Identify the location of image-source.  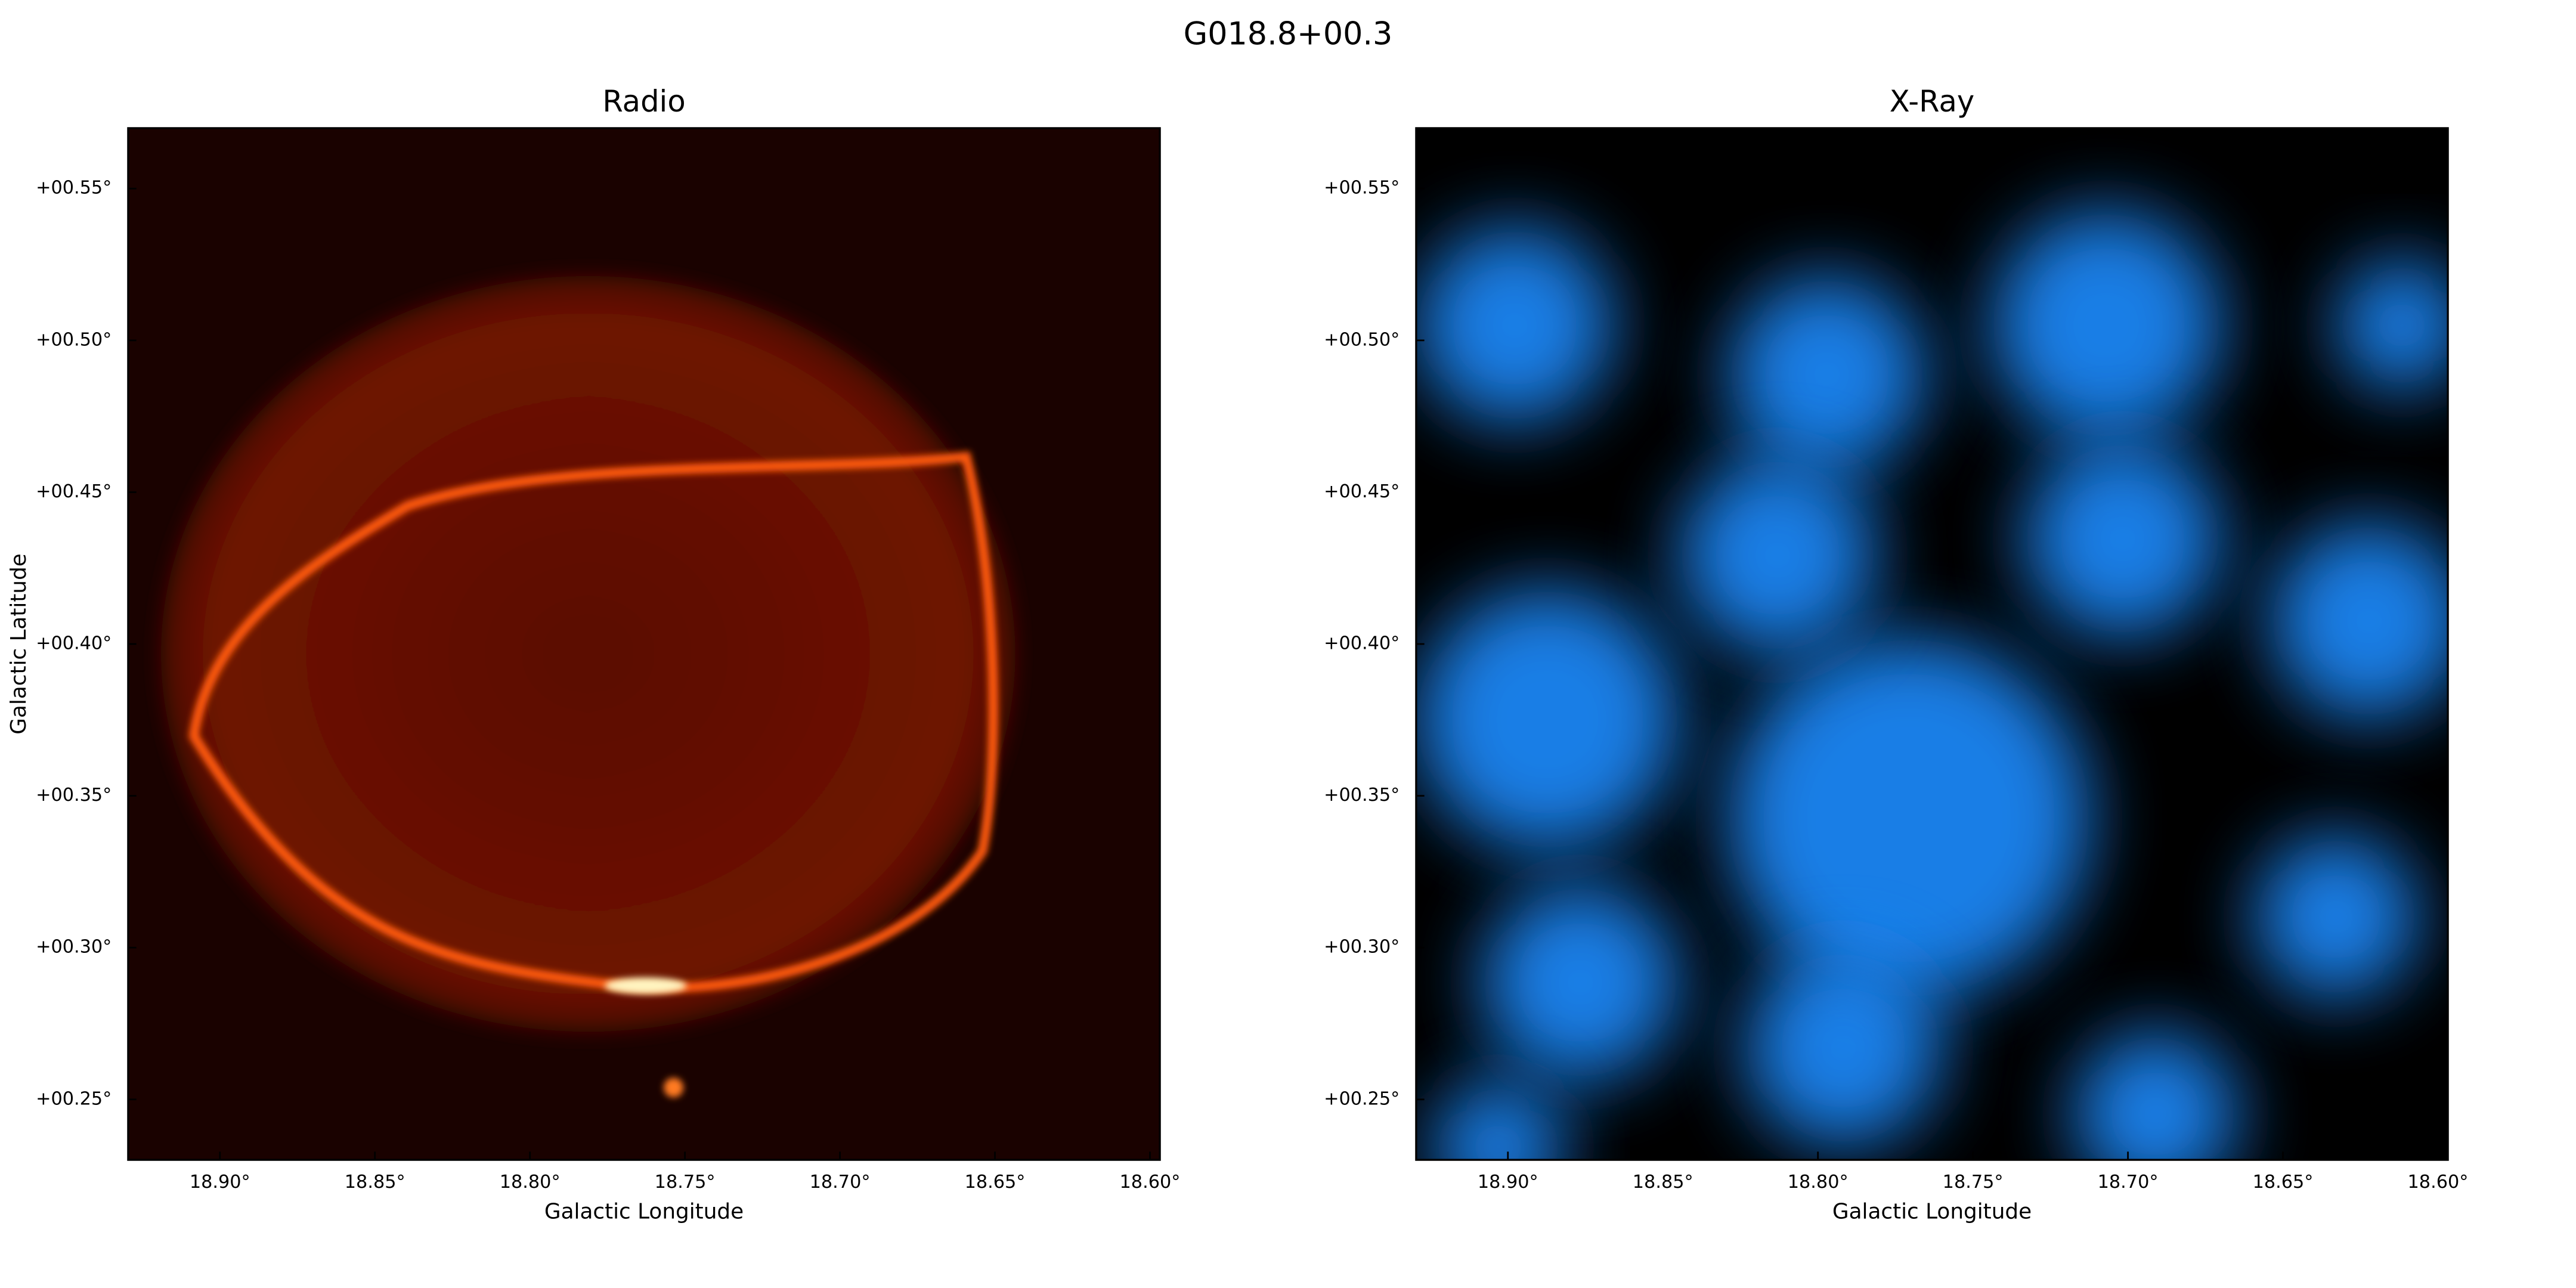
(674, 1088).